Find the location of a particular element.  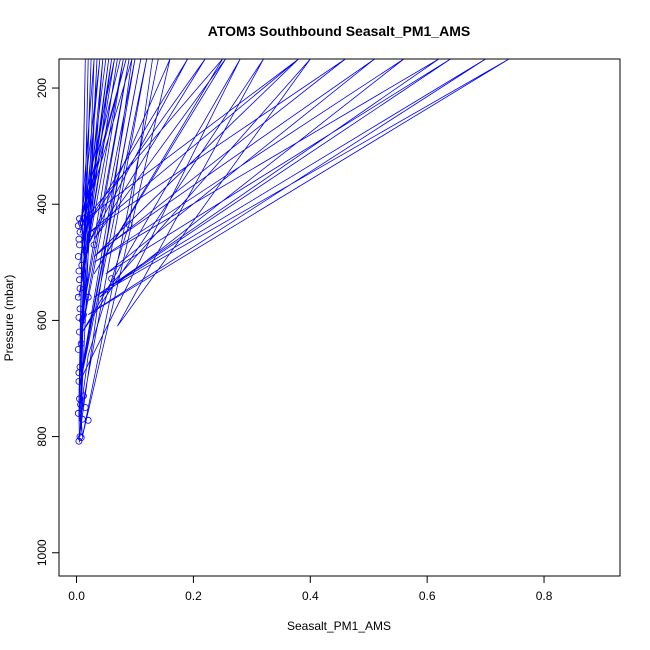

x-axis-label: Seasalt_PM1_AMS is located at coordinates (339, 626).